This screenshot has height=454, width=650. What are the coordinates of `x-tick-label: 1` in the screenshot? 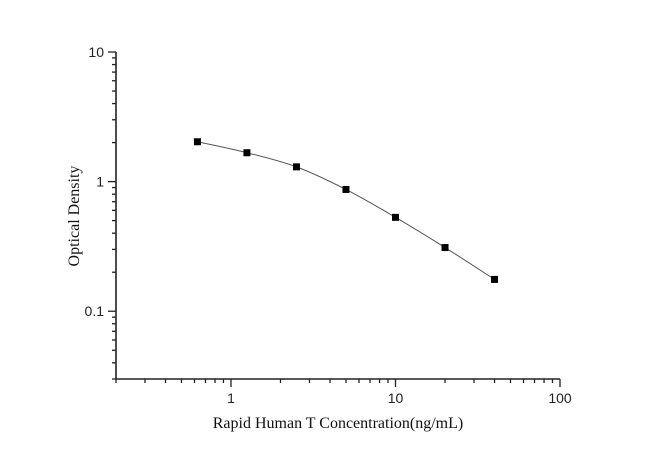 It's located at (231, 398).